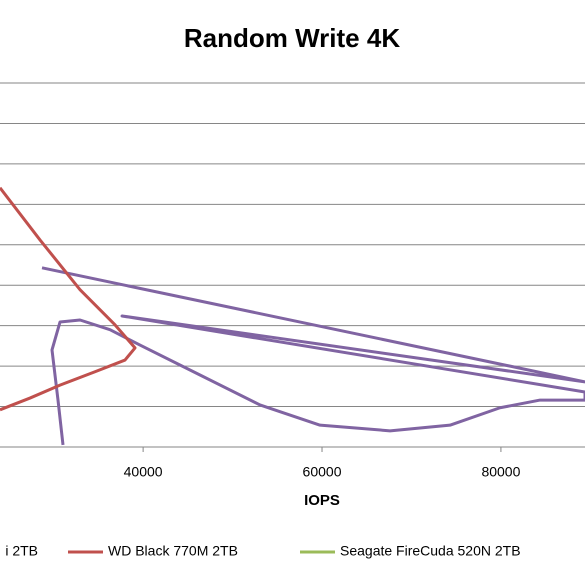 The width and height of the screenshot is (585, 585). I want to click on legend-label: Seagate FireCuda 520N 2TB, so click(430, 551).